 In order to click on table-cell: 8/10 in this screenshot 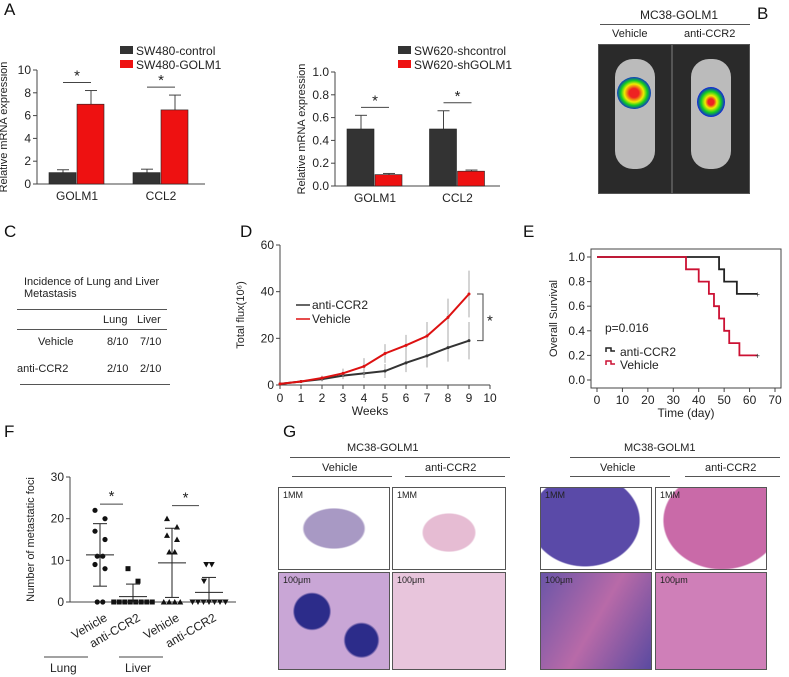, I will do `click(118, 342)`.